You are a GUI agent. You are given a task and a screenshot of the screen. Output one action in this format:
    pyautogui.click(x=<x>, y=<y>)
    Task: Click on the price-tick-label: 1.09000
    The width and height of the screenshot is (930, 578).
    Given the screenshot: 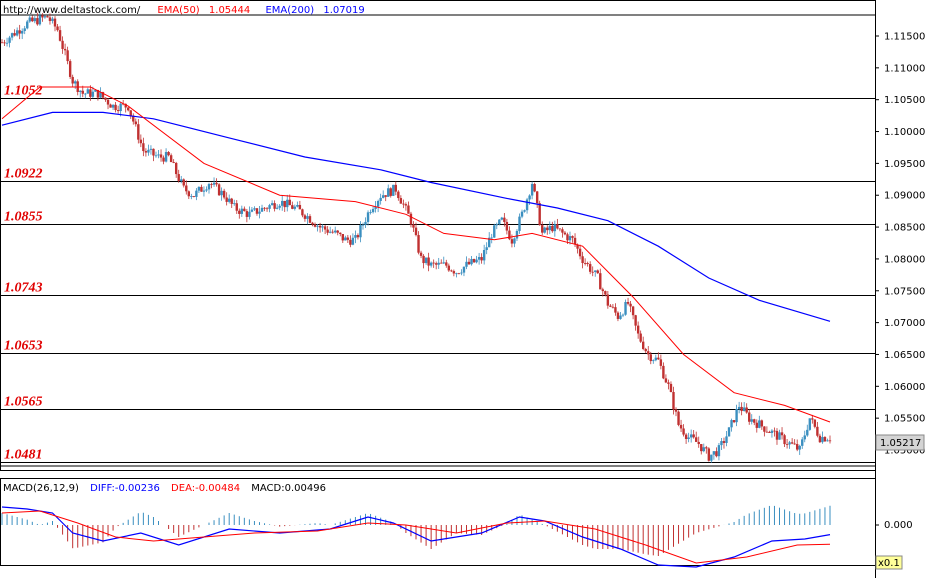 What is the action you would take?
    pyautogui.click(x=904, y=196)
    